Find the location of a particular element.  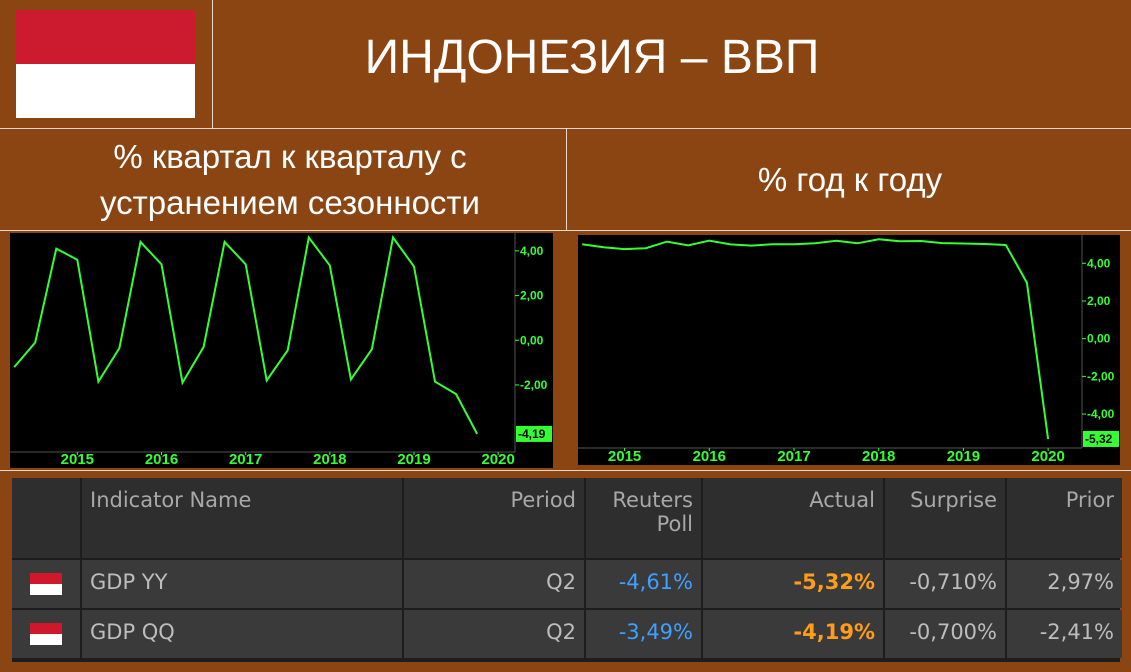

last-value-label: -5,32 is located at coordinates (1099, 439).